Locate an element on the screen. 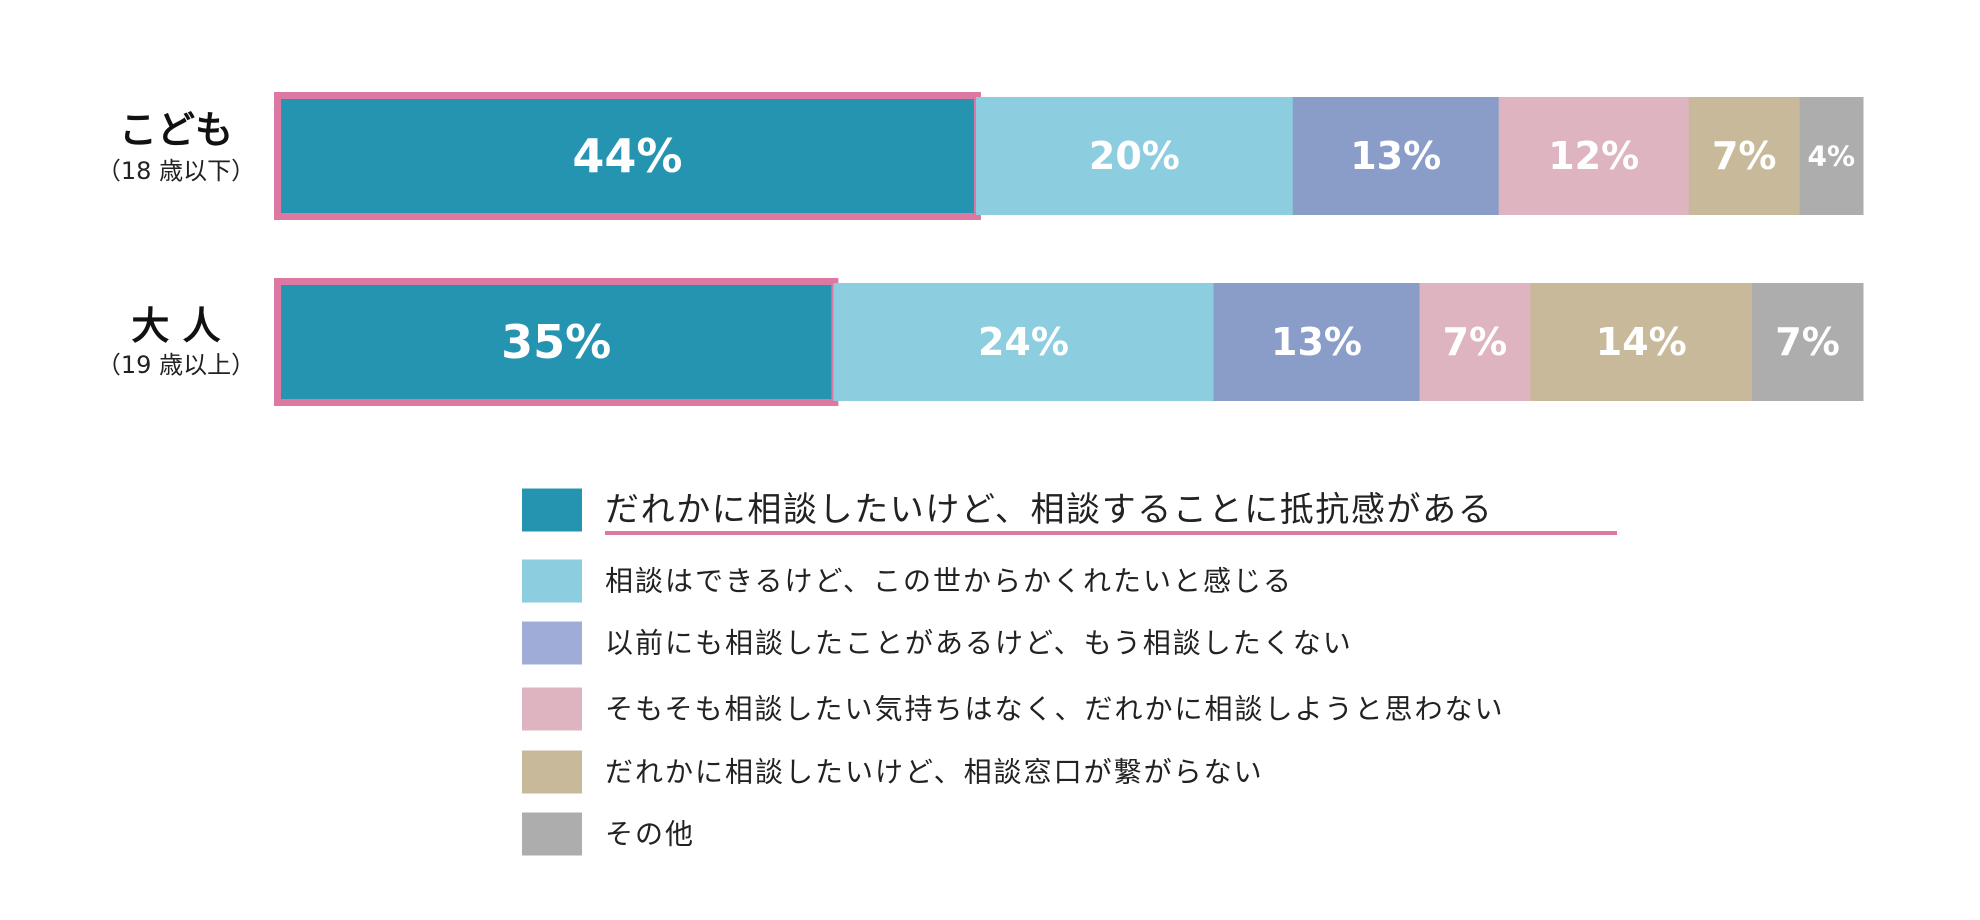  data-label-1-1: 24% is located at coordinates (1023, 342).